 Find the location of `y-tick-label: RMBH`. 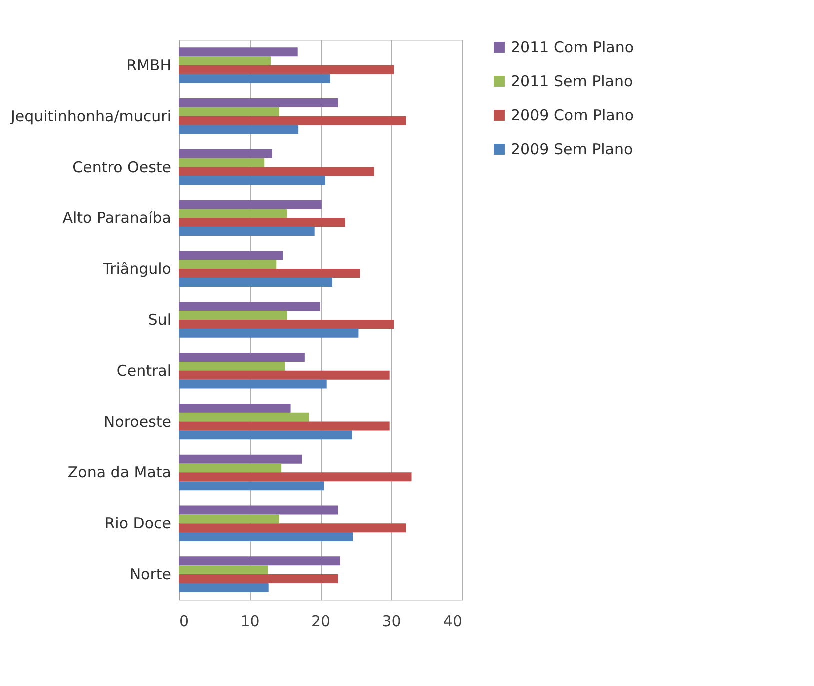

y-tick-label: RMBH is located at coordinates (149, 65).